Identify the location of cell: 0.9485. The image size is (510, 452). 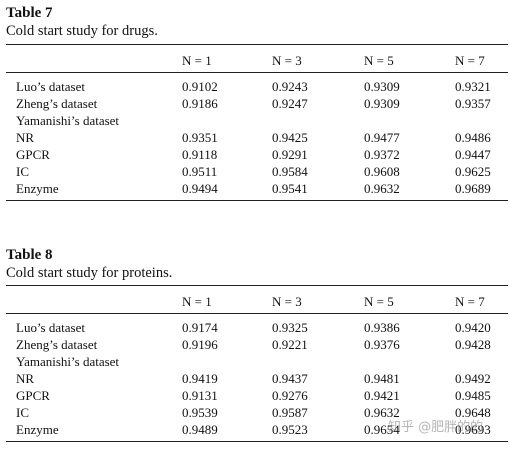
(473, 395).